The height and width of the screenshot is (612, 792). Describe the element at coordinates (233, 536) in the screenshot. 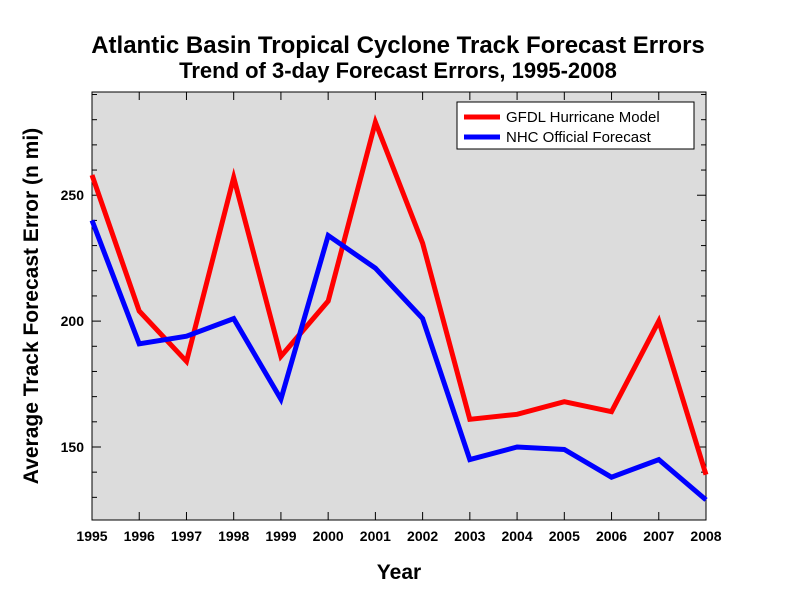

I see `x-tick-label: 1998` at that location.